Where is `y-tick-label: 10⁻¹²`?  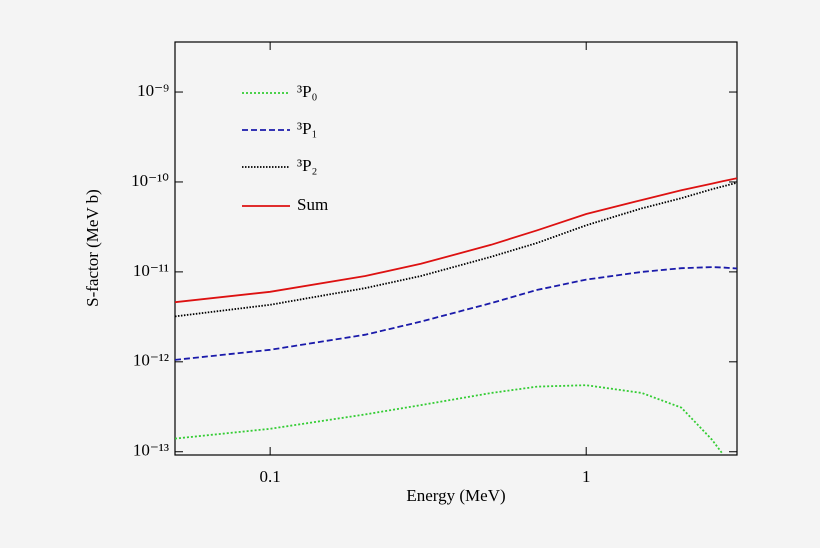 y-tick-label: 10⁻¹² is located at coordinates (151, 360).